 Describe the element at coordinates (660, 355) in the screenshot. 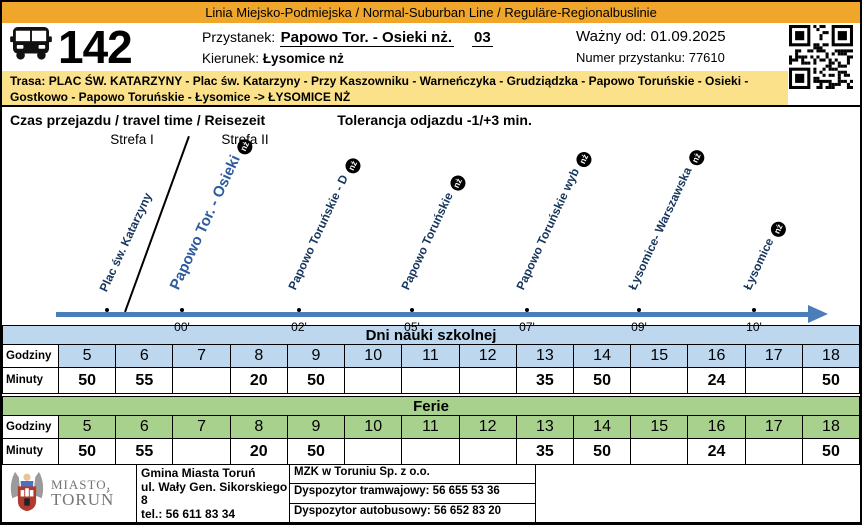

I see `hour-cell: 15` at that location.